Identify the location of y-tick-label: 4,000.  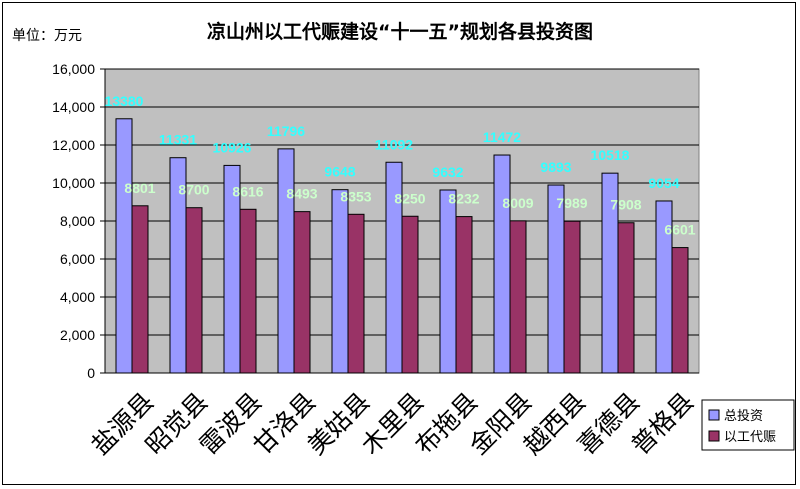
(77, 297).